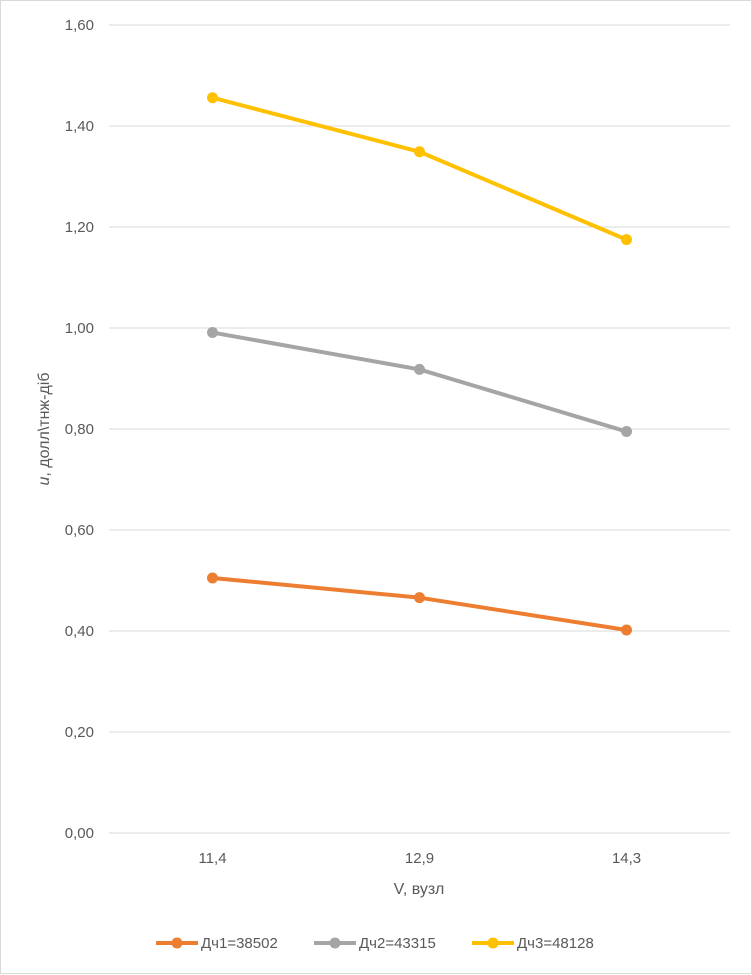  I want to click on legend-item-3: Дч3=48128, so click(533, 943).